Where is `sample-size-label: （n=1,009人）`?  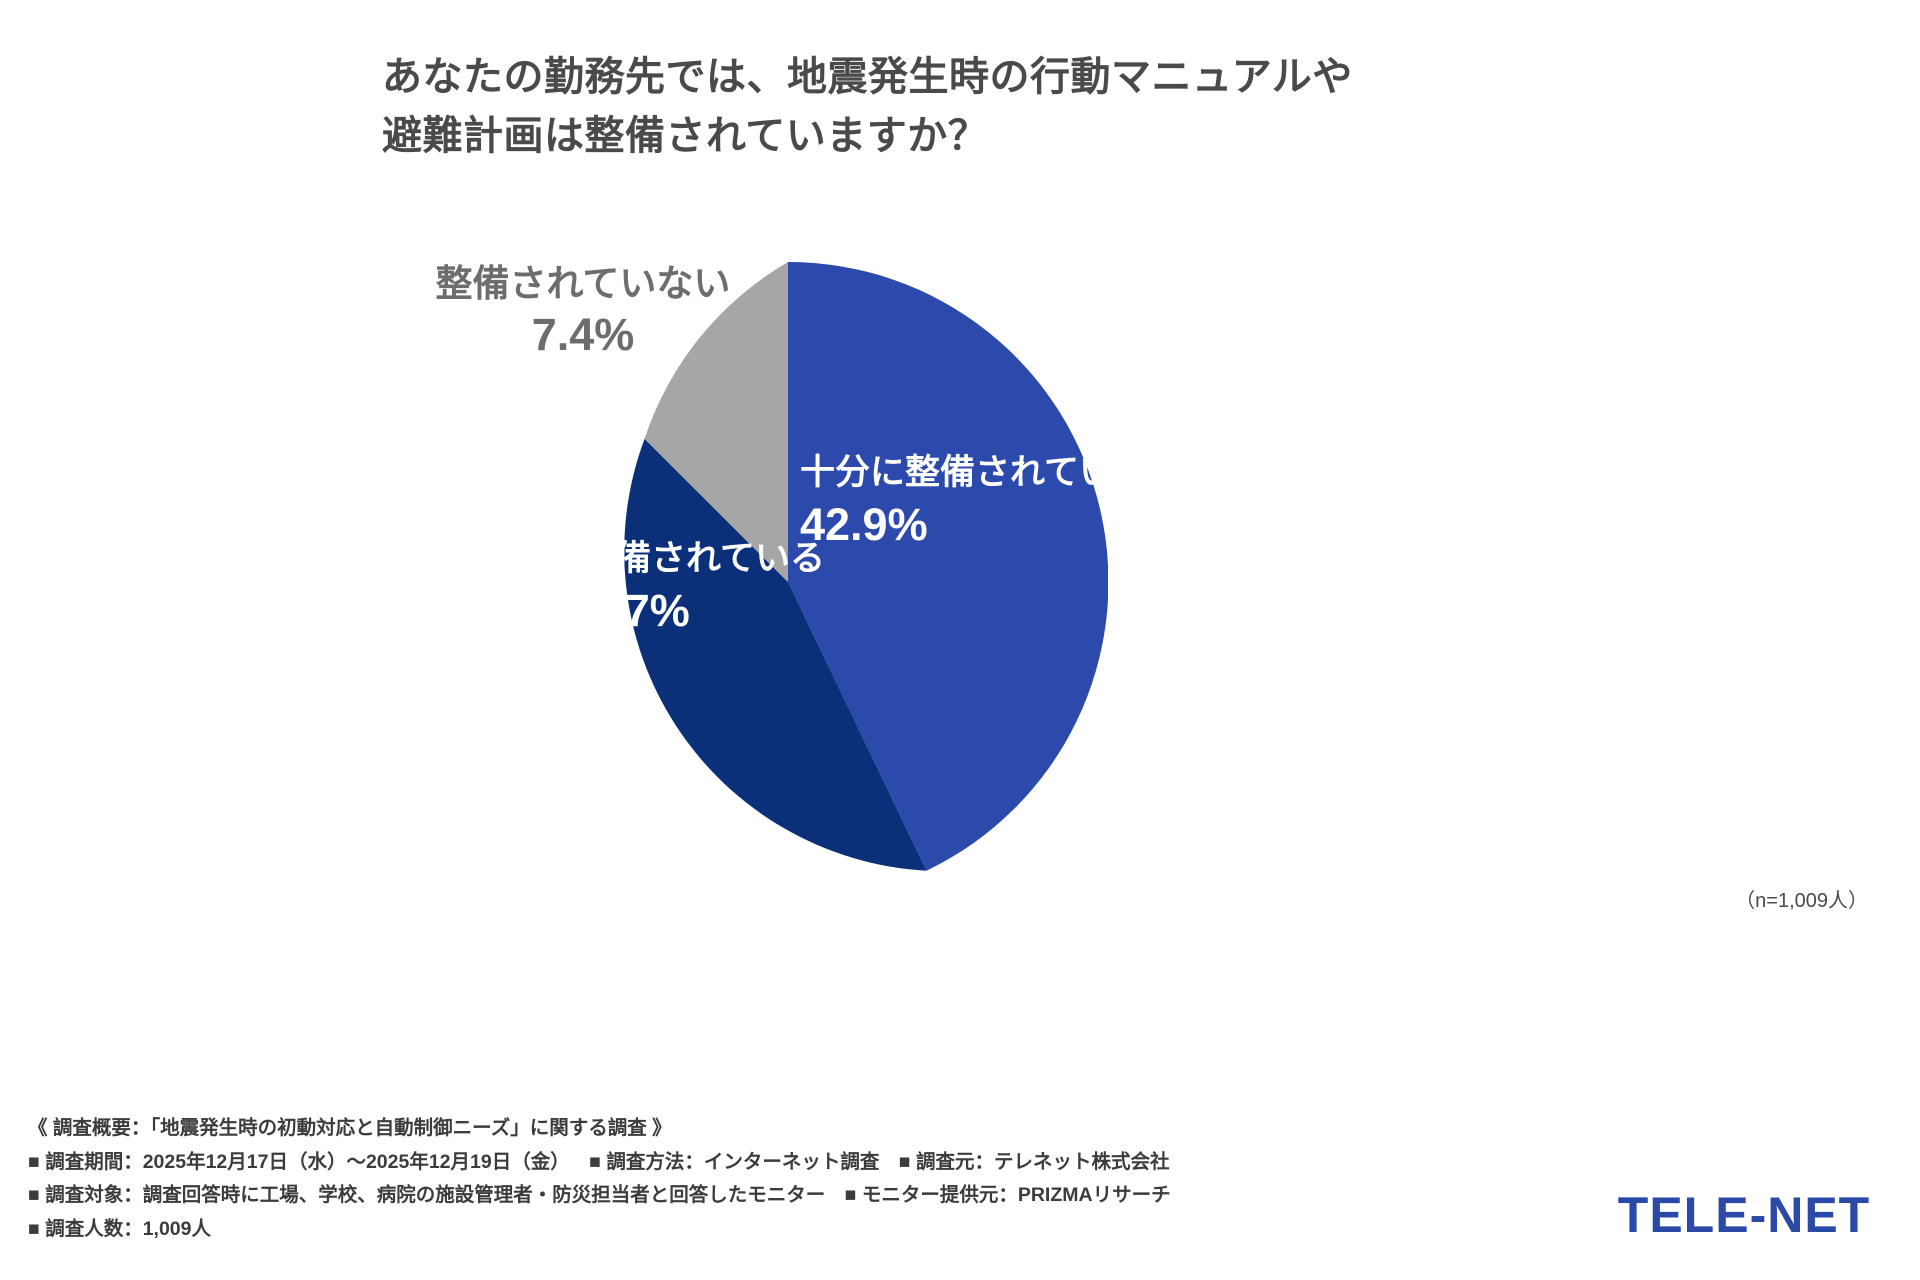
sample-size-label: （n=1,009人） is located at coordinates (1801, 901).